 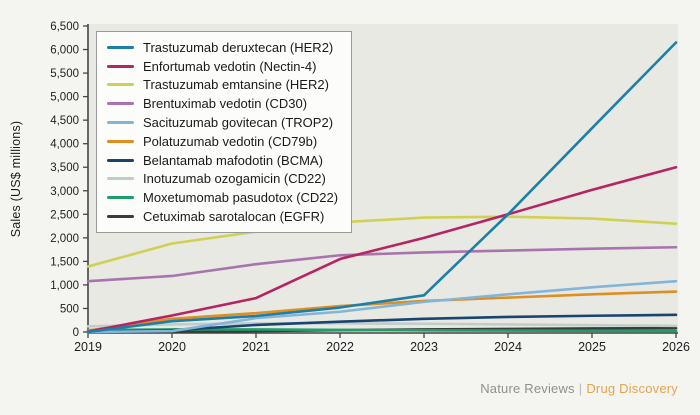 What do you see at coordinates (234, 217) in the screenshot?
I see `legend-label: Cetuximab sarotalocan (EGFR)` at bounding box center [234, 217].